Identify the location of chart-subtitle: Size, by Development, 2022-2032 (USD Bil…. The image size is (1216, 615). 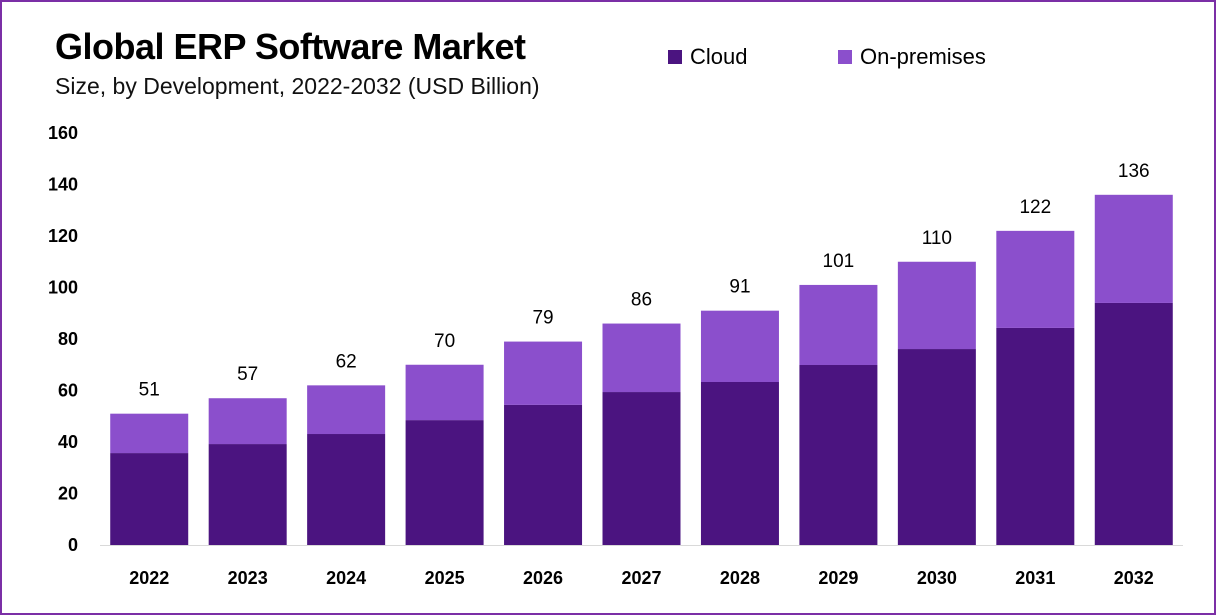
(297, 86).